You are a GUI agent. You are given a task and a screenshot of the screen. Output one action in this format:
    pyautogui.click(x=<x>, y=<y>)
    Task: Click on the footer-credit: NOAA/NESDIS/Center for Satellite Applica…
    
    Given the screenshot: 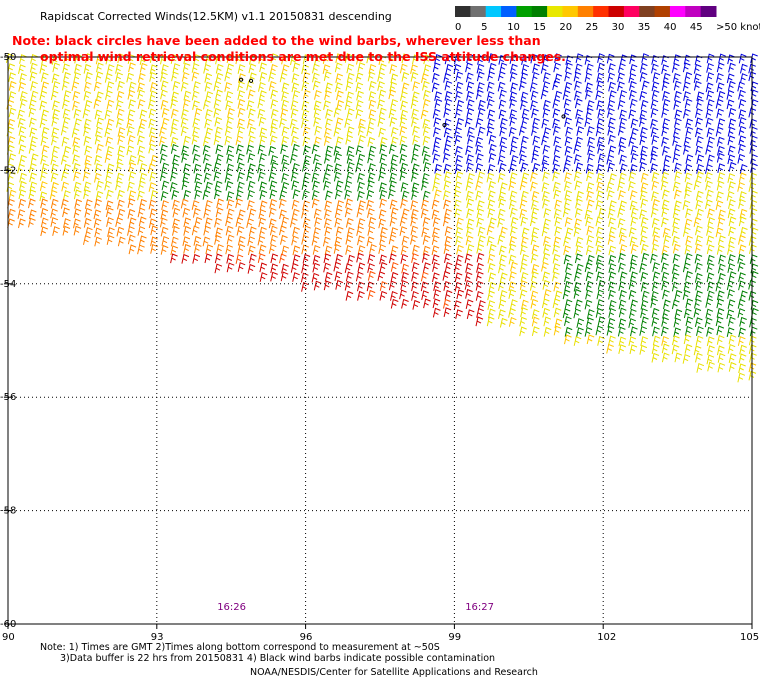 What is the action you would take?
    pyautogui.click(x=394, y=672)
    